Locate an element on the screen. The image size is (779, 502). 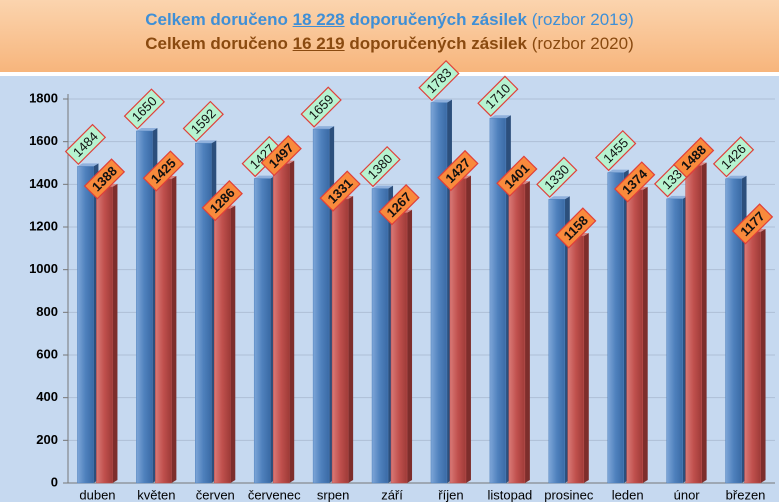
title-text: Celkem doručeno is located at coordinates (216, 19).